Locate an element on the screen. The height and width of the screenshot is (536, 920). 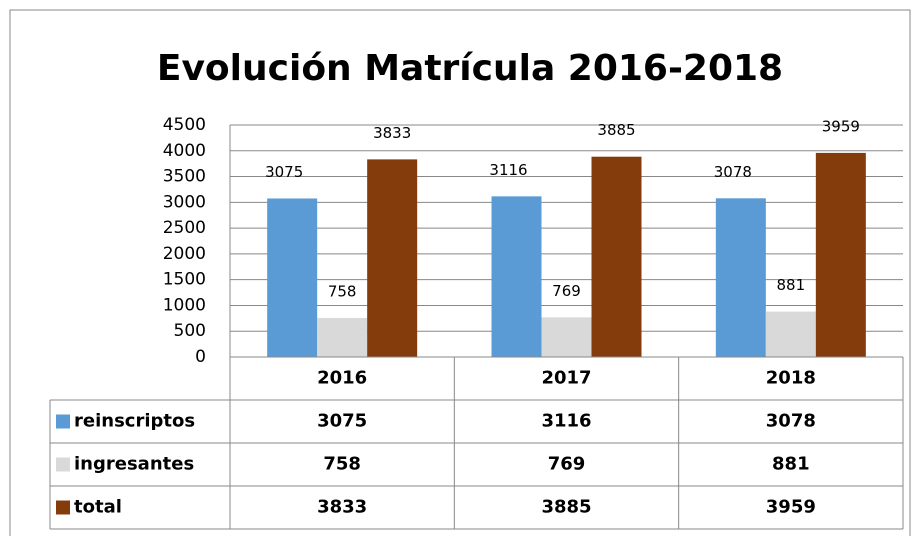
table-cell: 3959 is located at coordinates (791, 507).